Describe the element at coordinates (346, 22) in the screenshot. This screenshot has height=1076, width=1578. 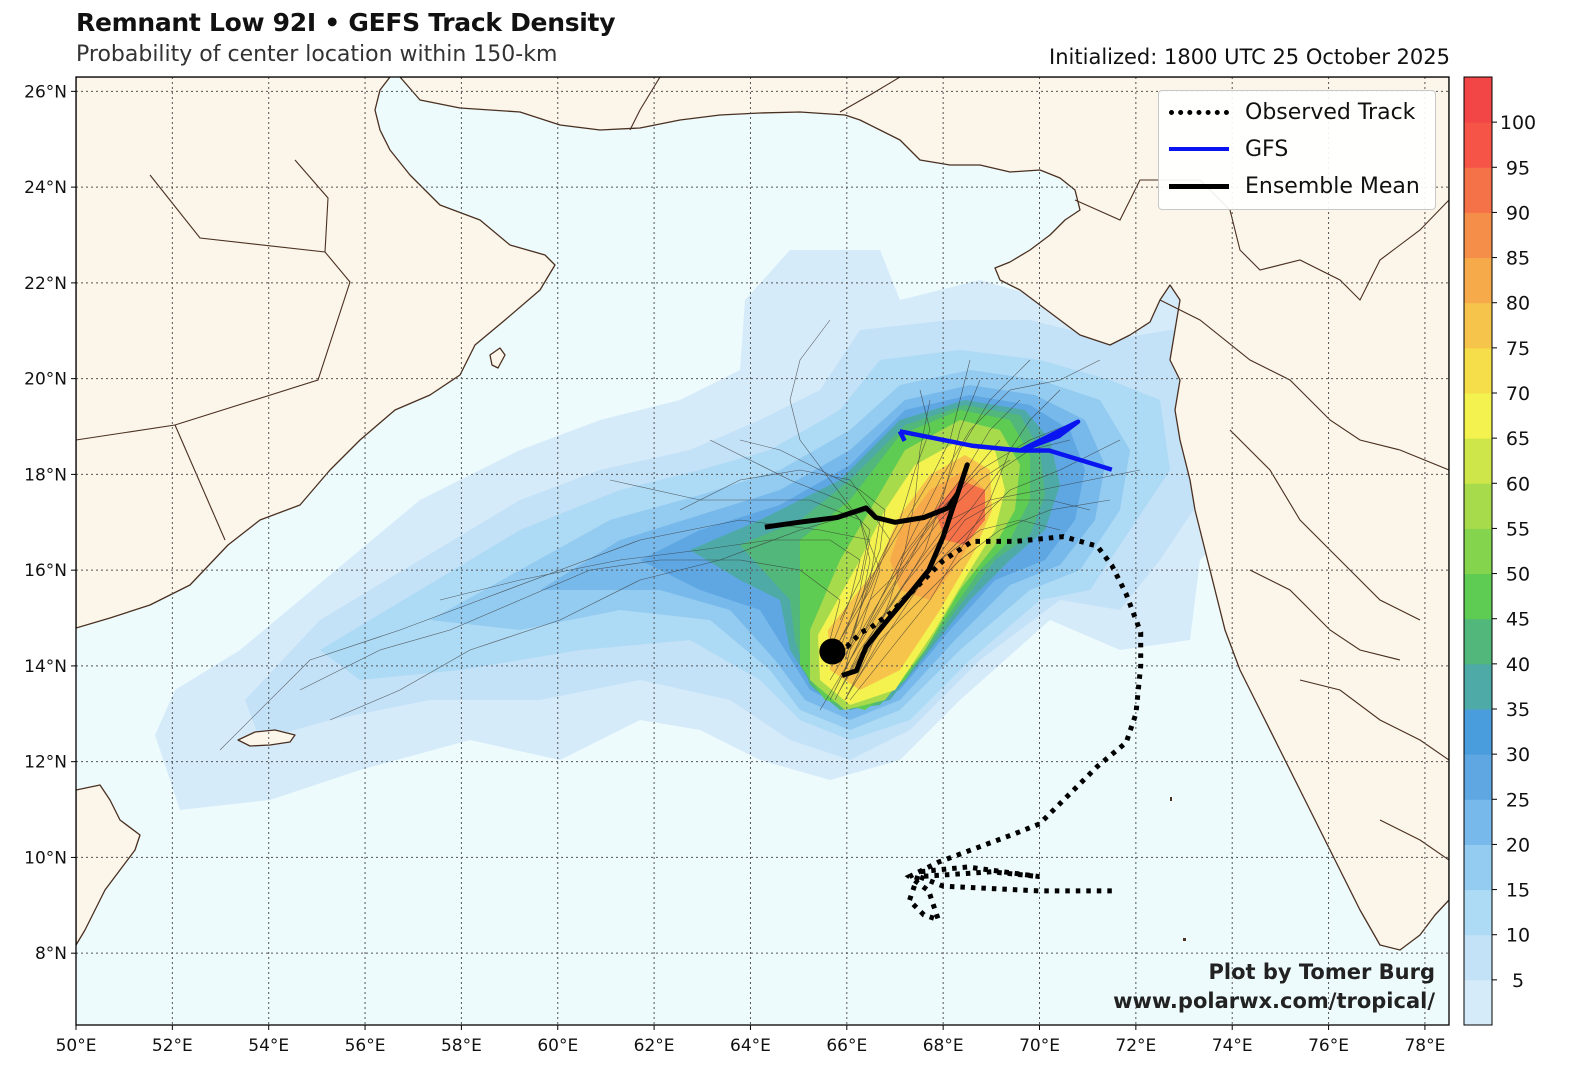
I see `map-title: Remnant Low 92I • GEFS Track Density` at that location.